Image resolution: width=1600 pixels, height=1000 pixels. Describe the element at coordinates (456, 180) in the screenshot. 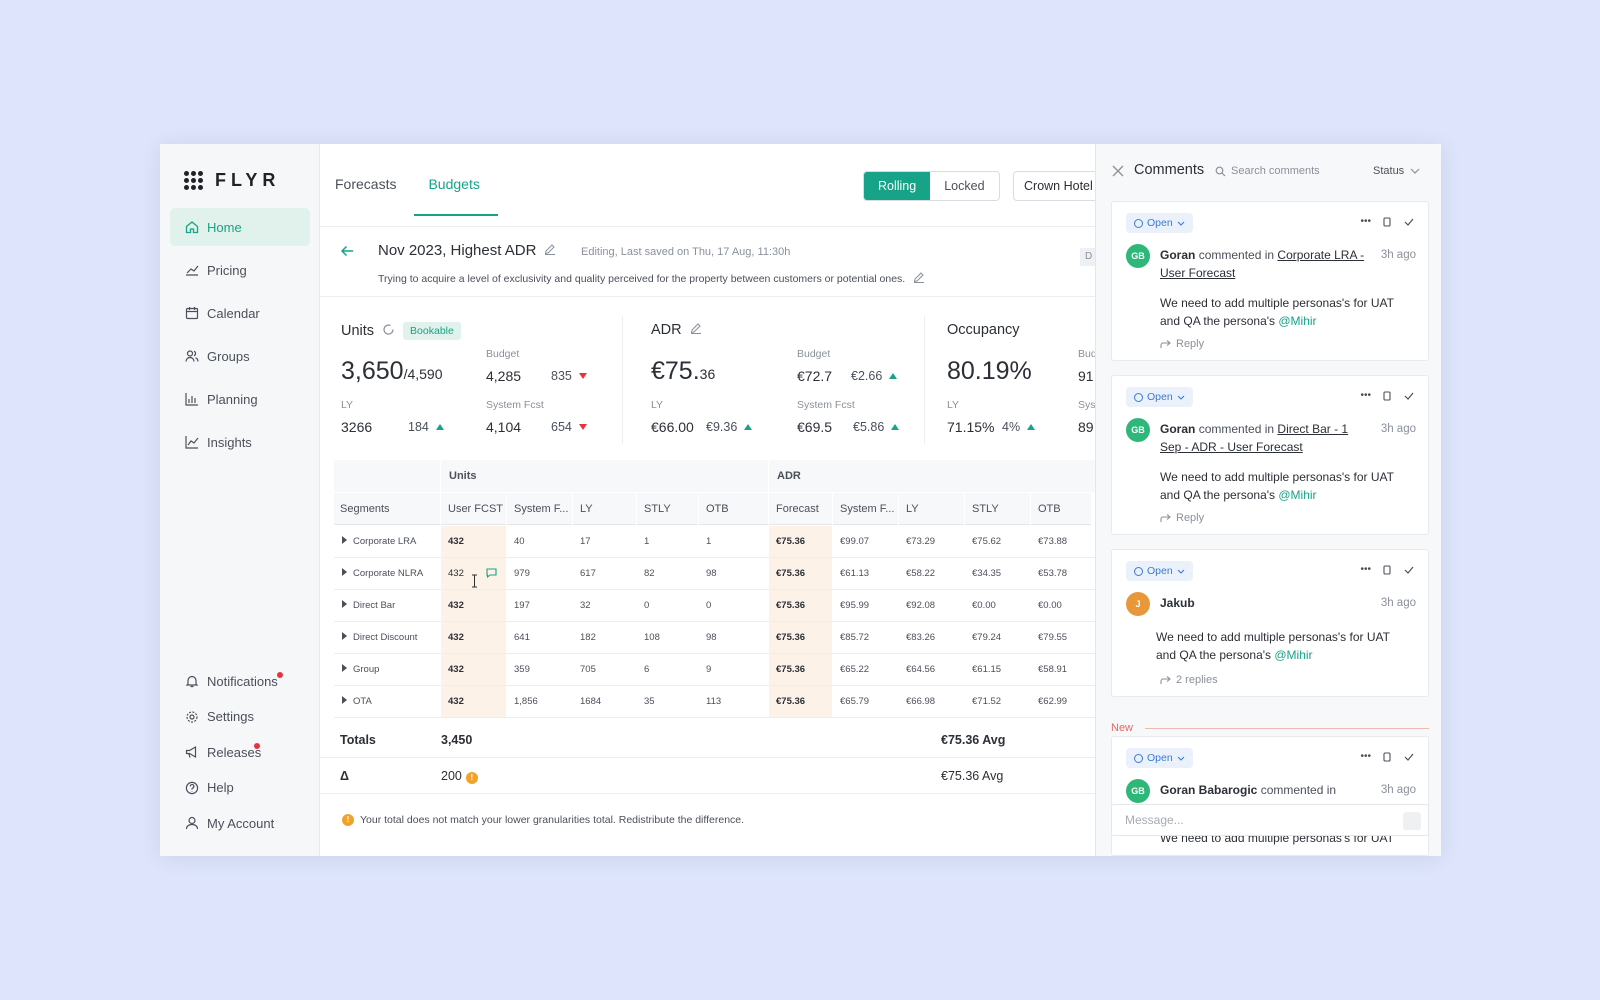

I see `tab-budgets: Budgets` at that location.